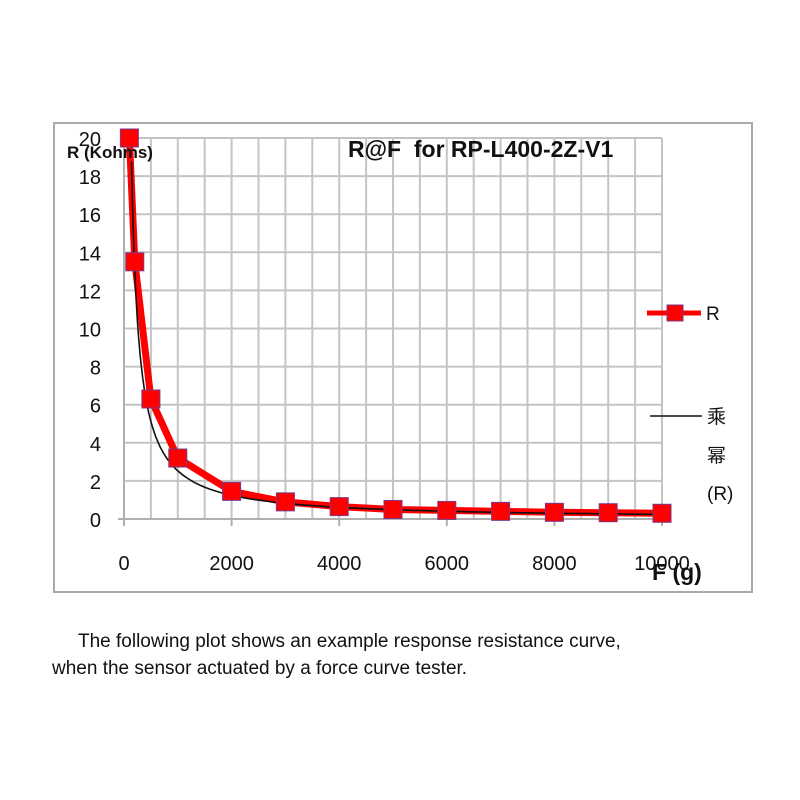  I want to click on svg-text: 20, so click(90, 140).